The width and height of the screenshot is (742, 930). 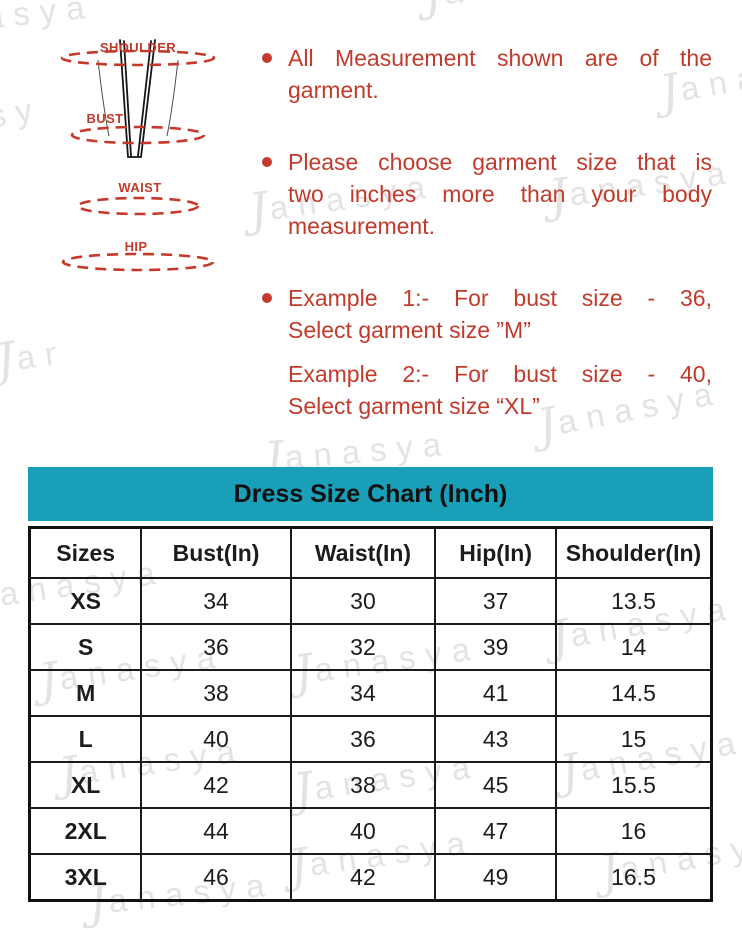 I want to click on bust-measure-line, so click(x=138, y=135).